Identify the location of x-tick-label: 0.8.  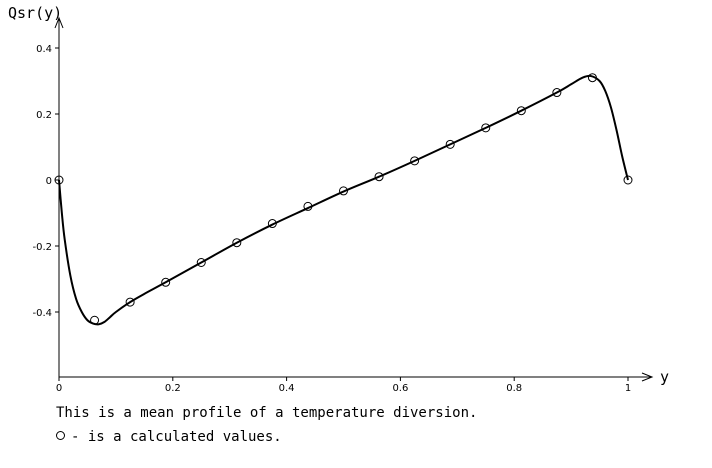
(514, 388).